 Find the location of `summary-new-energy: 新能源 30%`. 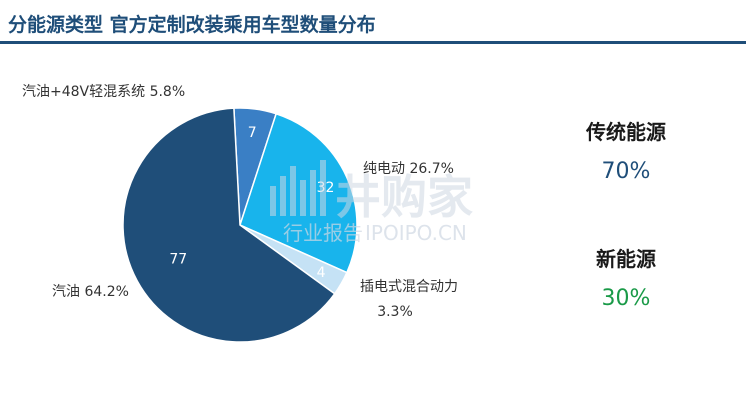

summary-new-energy: 新能源 30% is located at coordinates (626, 277).